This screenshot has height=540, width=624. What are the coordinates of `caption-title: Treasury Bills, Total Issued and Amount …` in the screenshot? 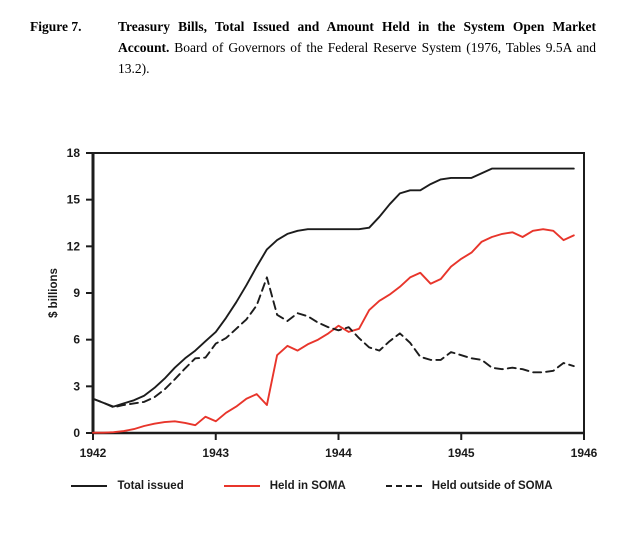 It's located at (357, 37).